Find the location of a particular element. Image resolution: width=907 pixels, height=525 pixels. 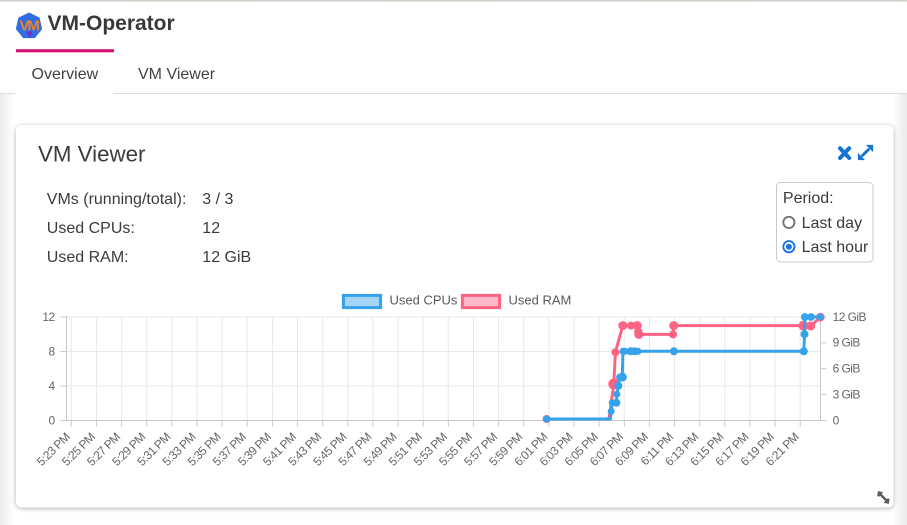

svg-text: Last hour is located at coordinates (835, 247).